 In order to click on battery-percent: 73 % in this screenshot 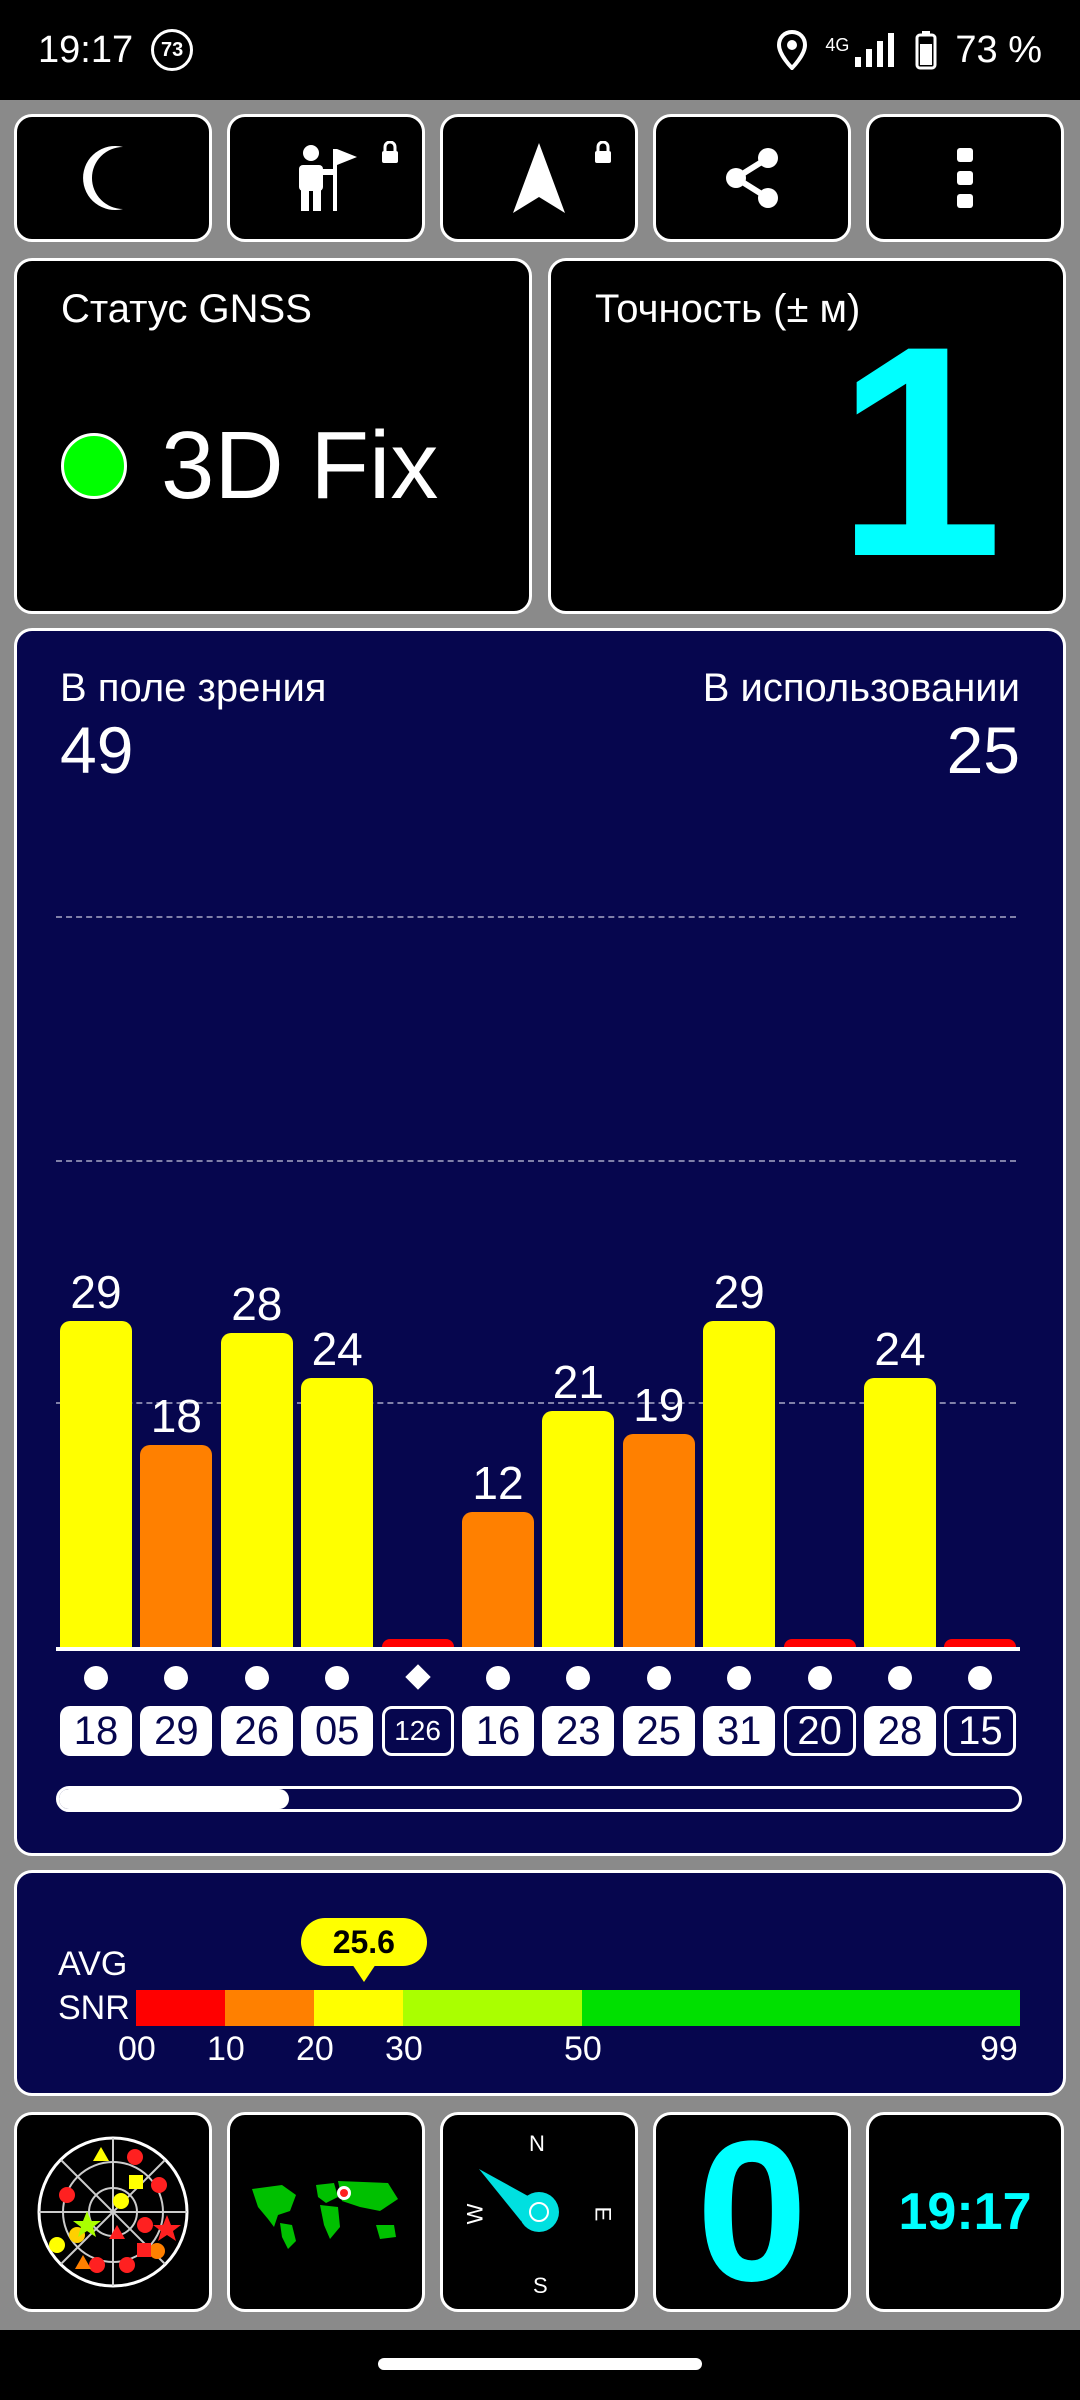, I will do `click(998, 49)`.